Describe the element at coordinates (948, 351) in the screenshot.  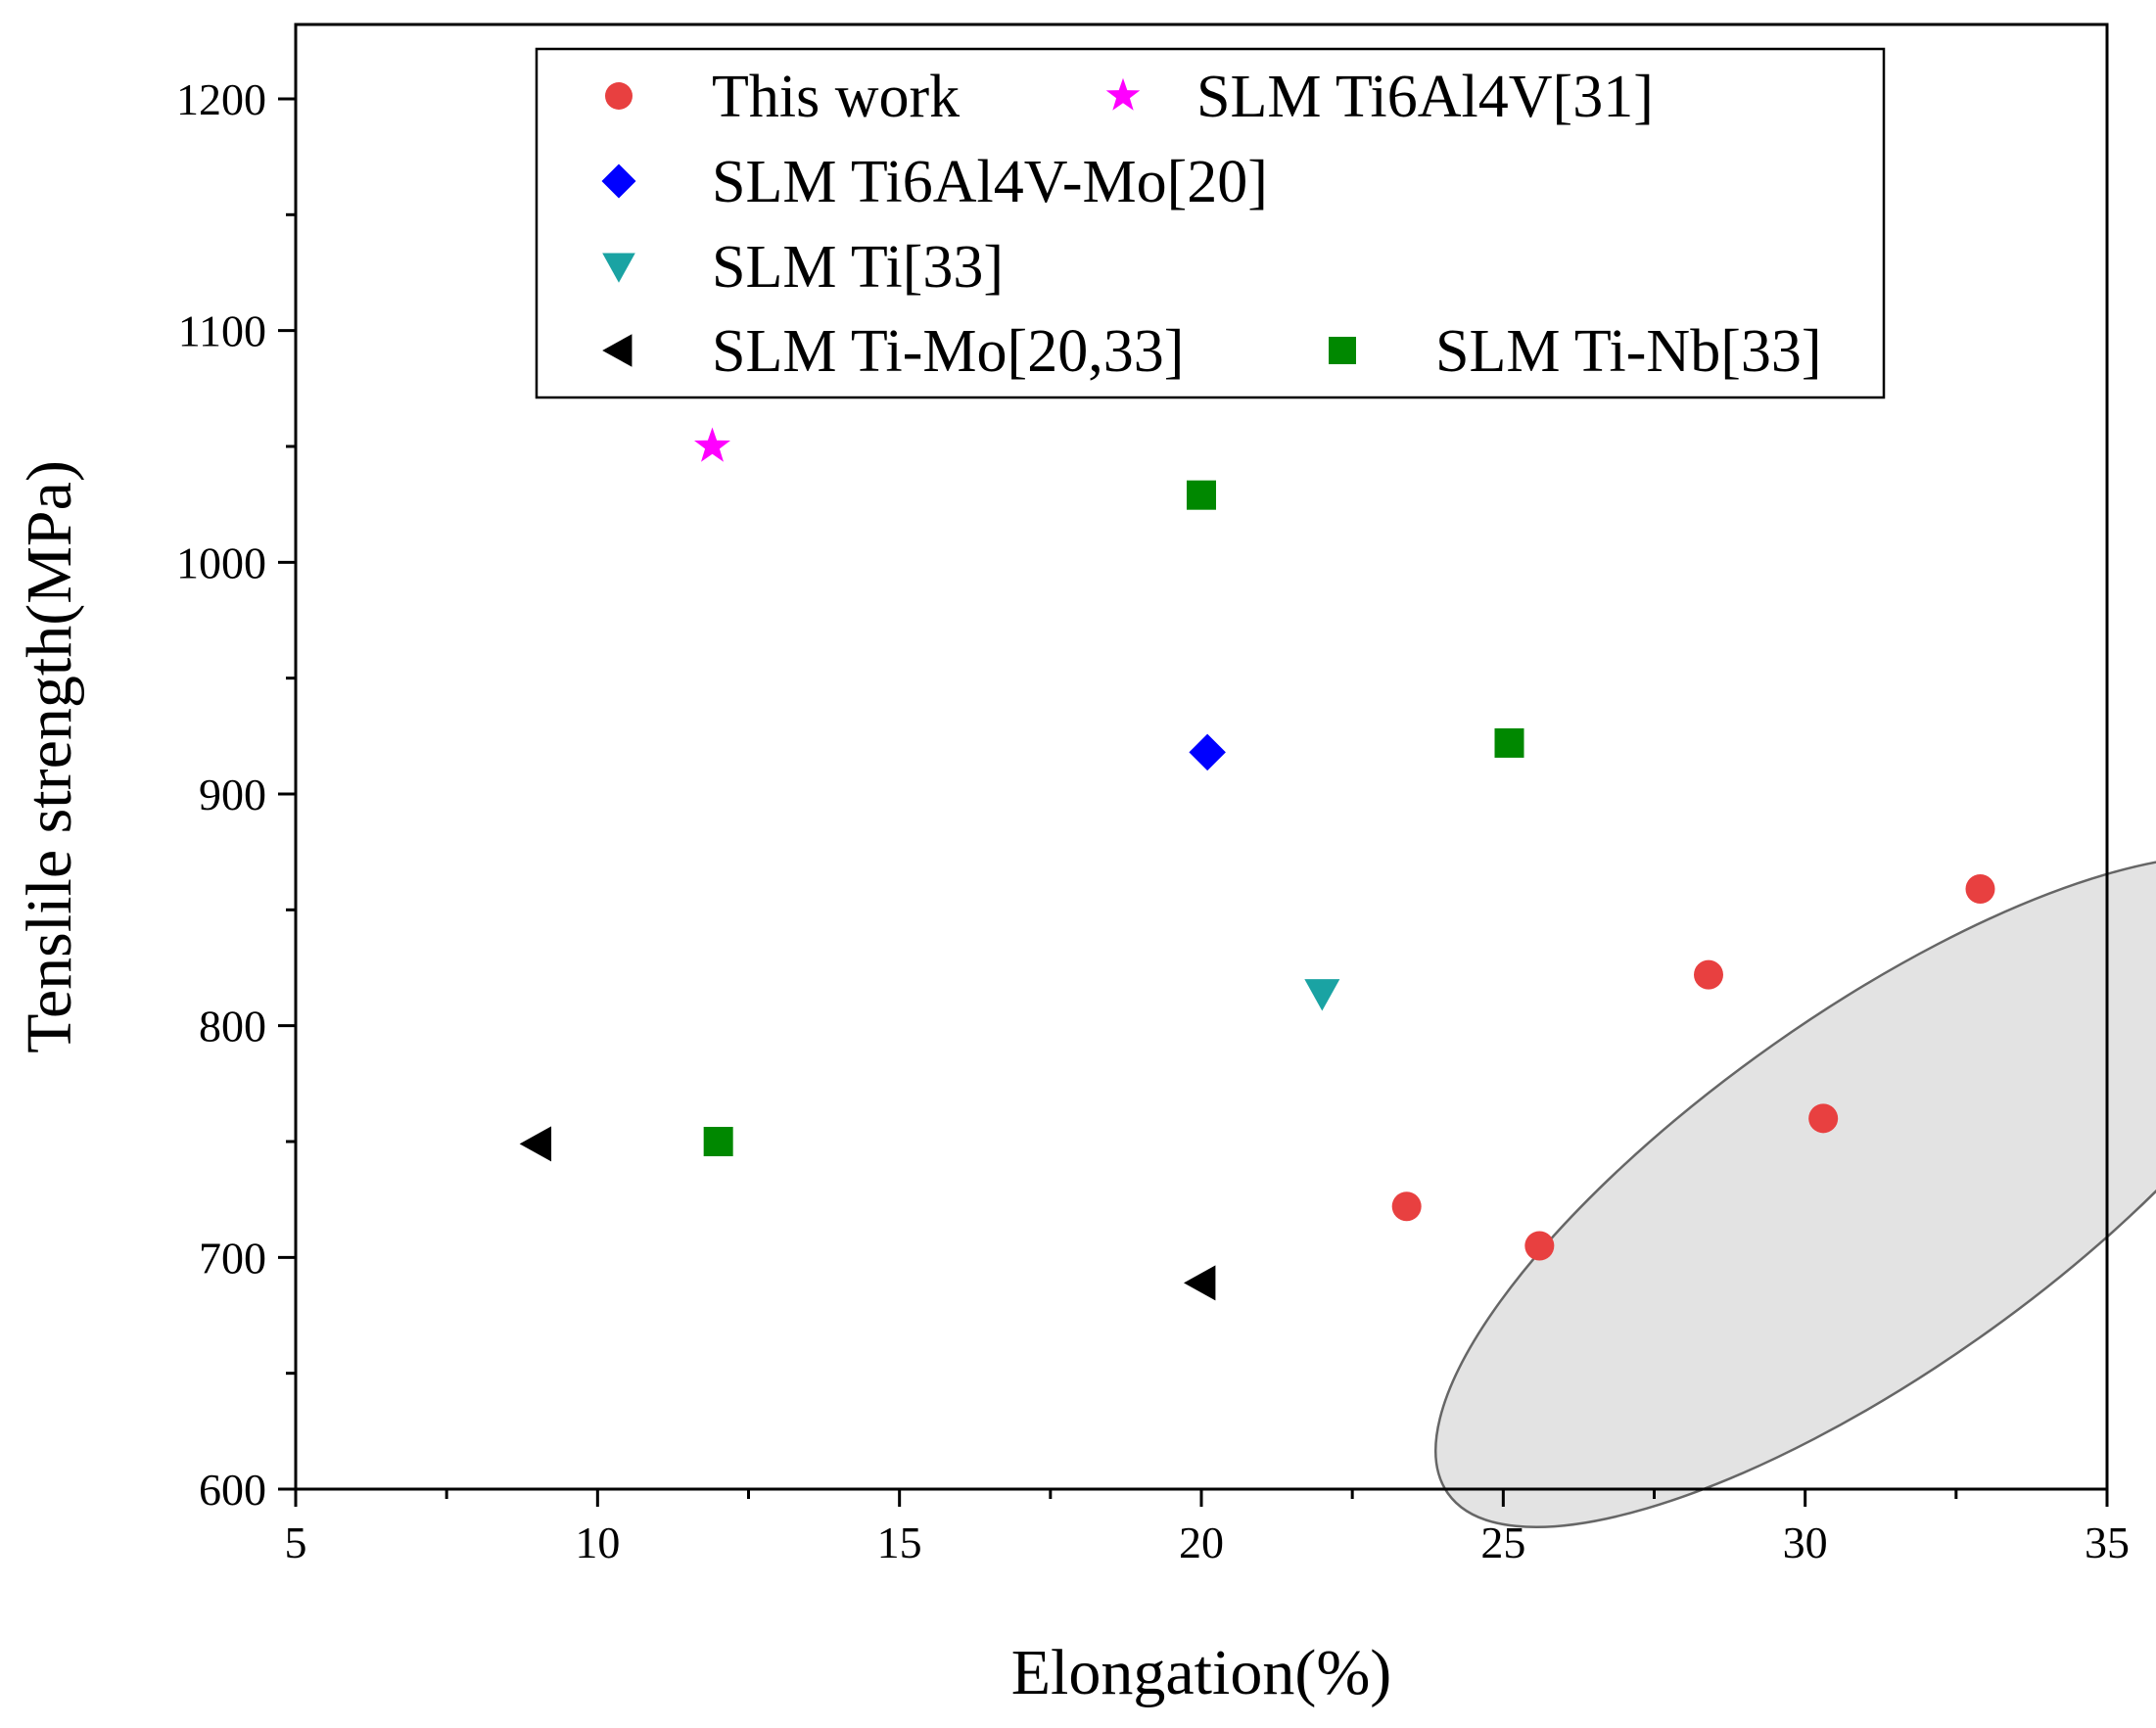
I see `legend-label: SLM Ti-Mo[20,33]` at that location.